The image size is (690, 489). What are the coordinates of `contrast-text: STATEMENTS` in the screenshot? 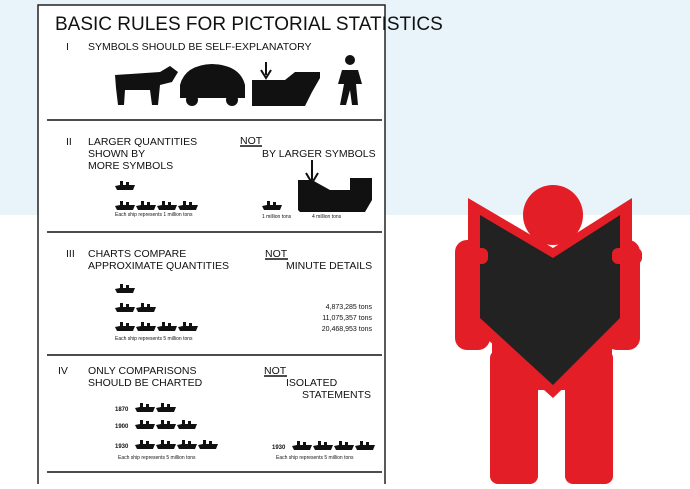 It's located at (336, 395).